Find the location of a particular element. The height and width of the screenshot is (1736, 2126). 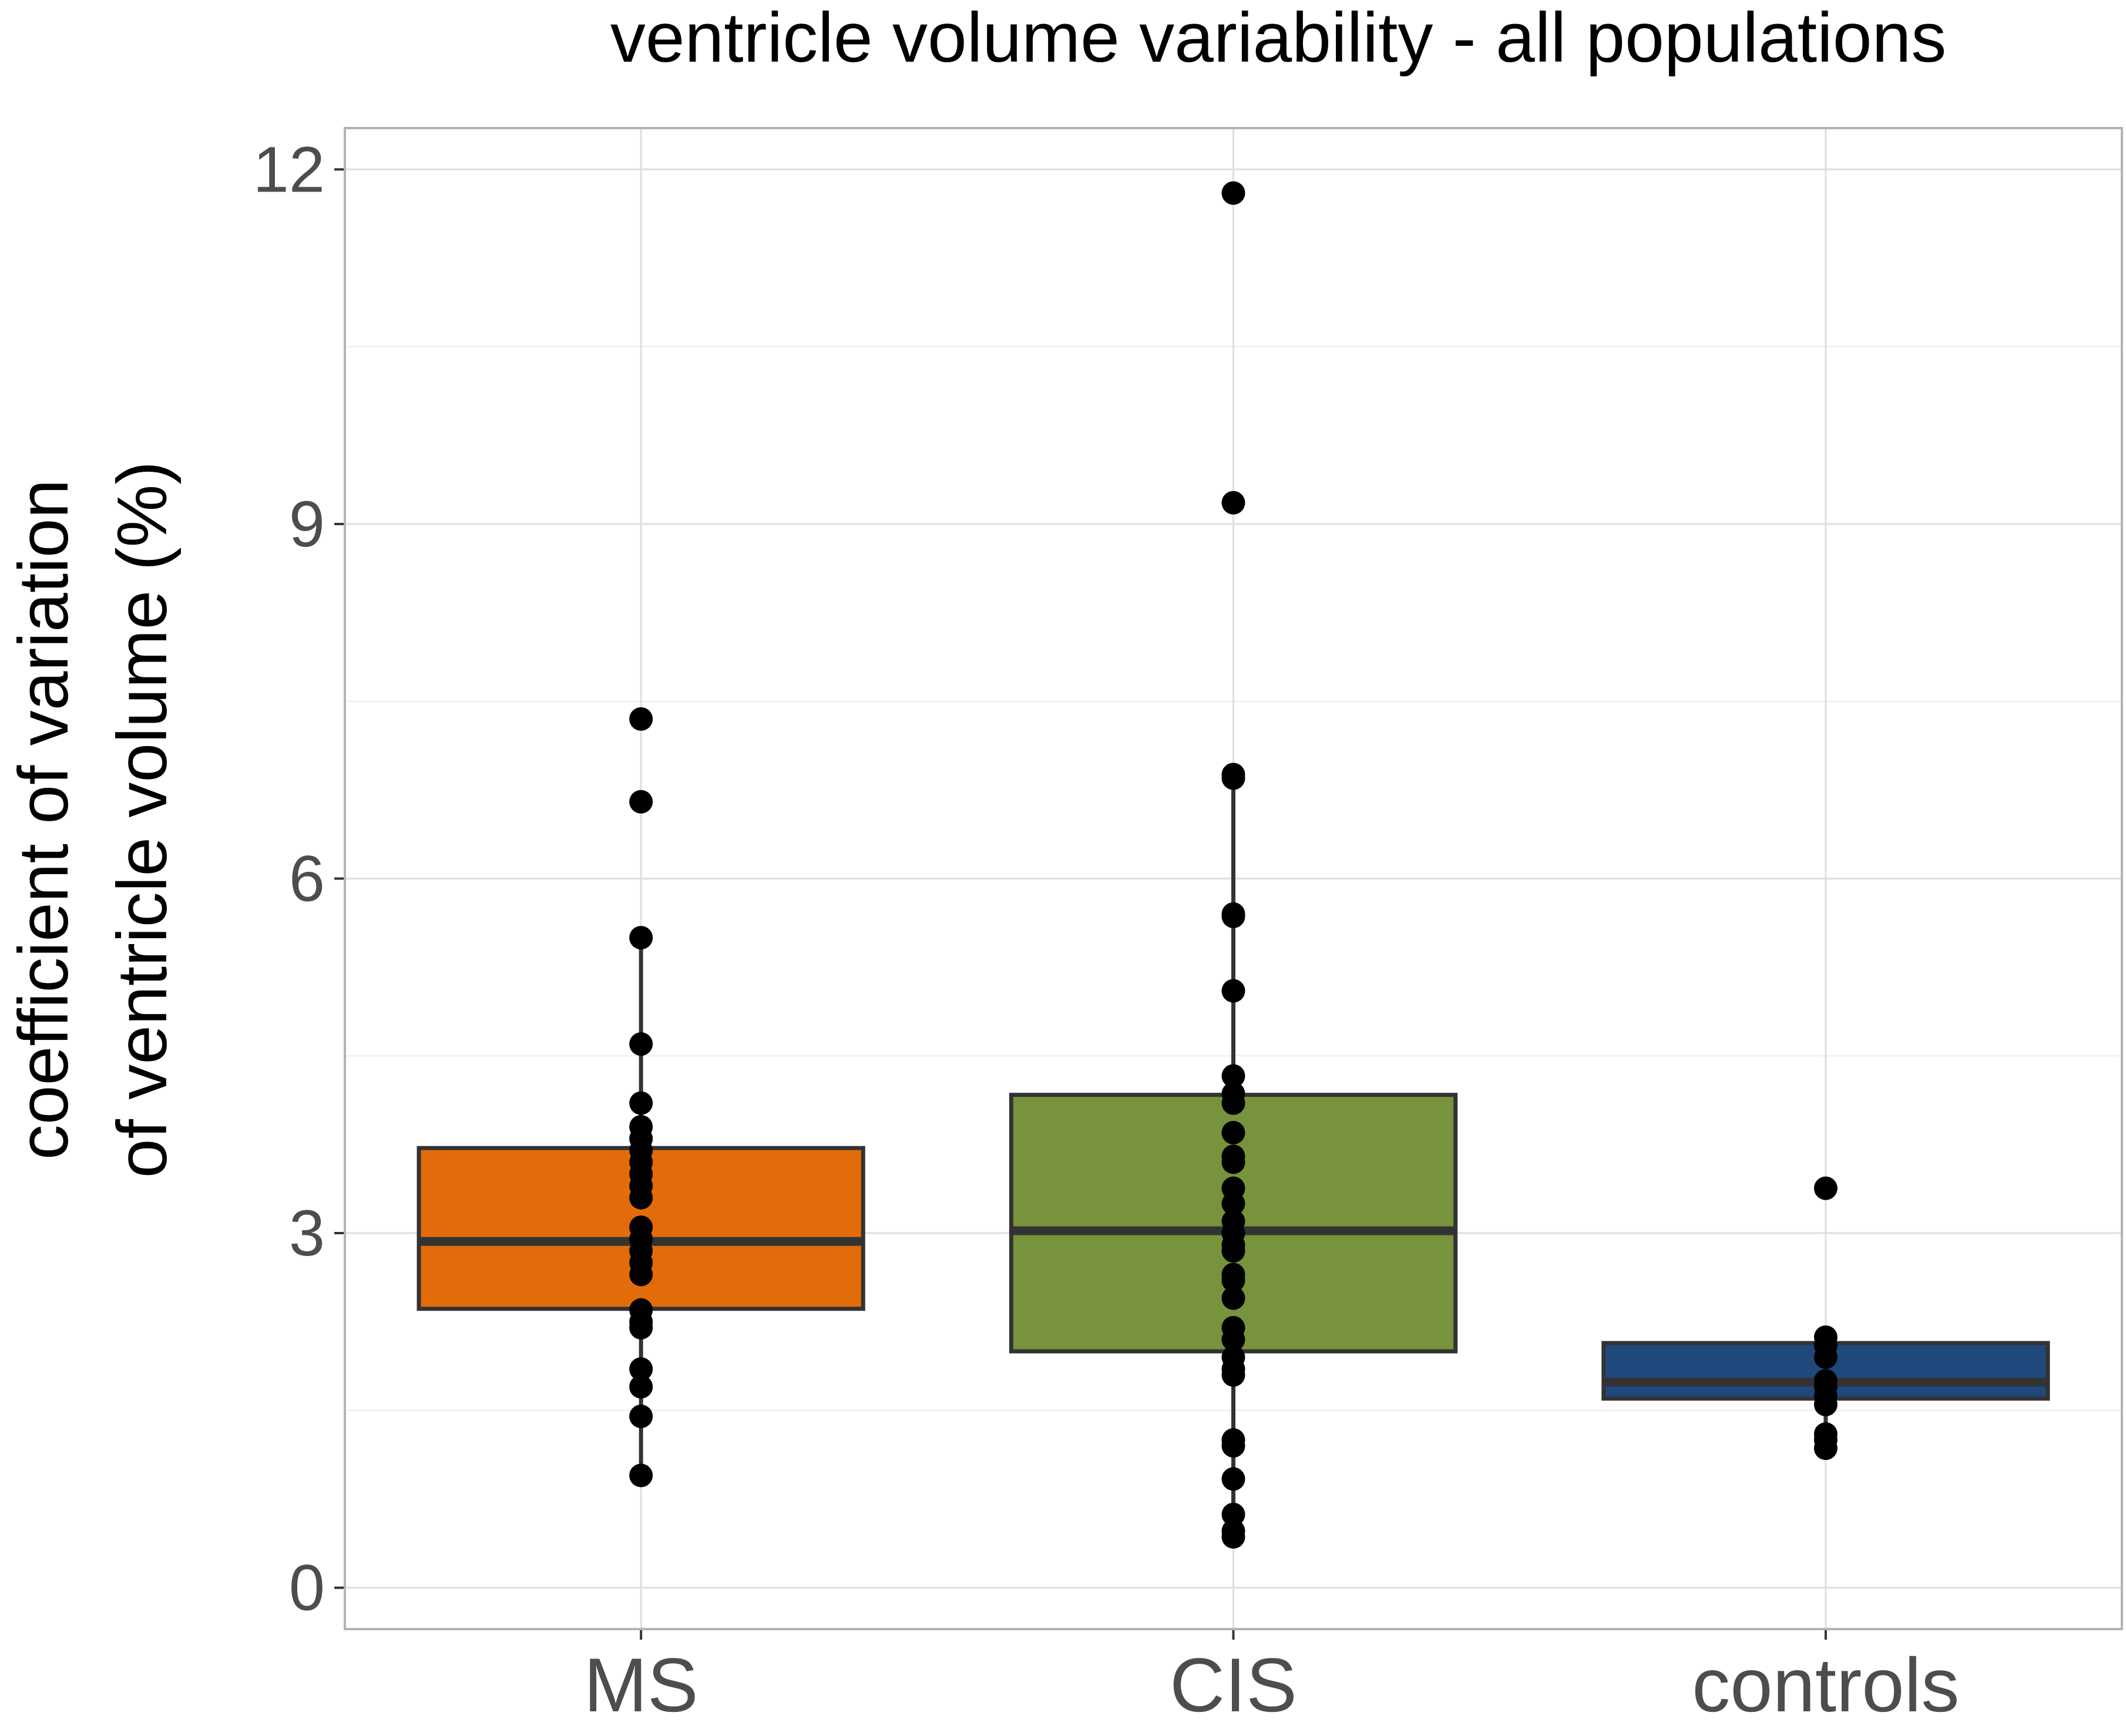

y-axis-ticks: 0 3 6 9 12 is located at coordinates (299, 878).